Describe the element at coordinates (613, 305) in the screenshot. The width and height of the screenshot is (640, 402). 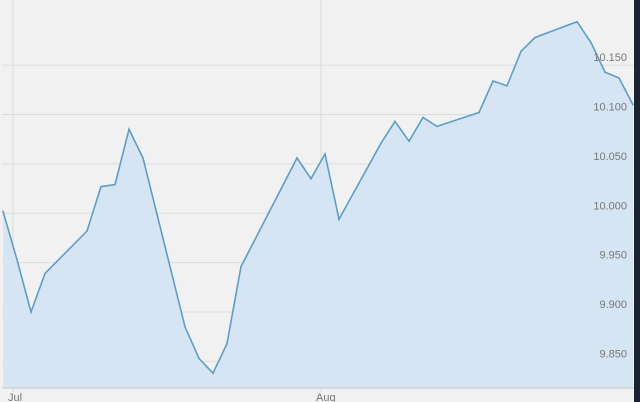
I see `y-tick-label: 9.900` at that location.